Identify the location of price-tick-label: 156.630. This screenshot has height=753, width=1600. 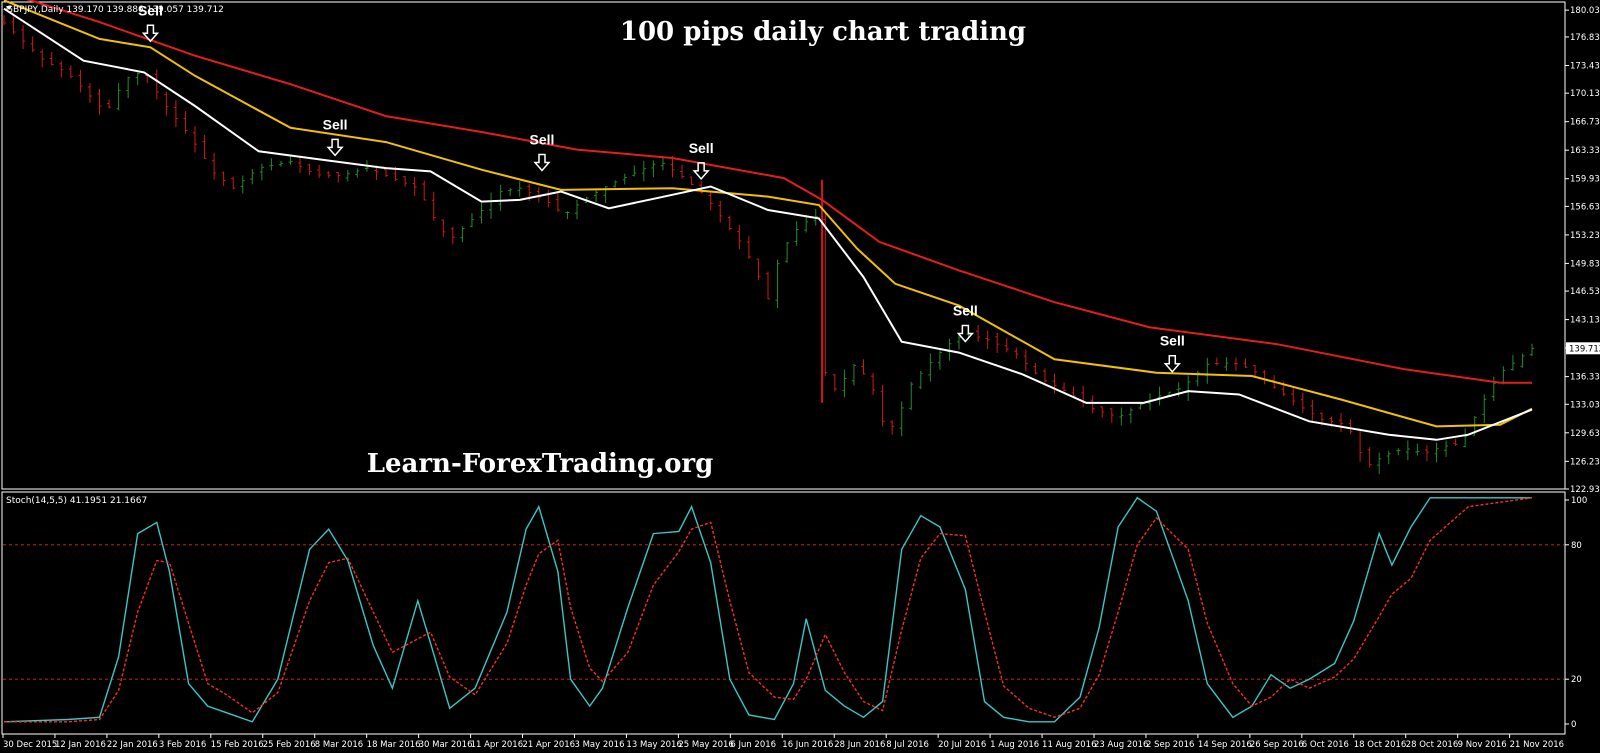
(1585, 207).